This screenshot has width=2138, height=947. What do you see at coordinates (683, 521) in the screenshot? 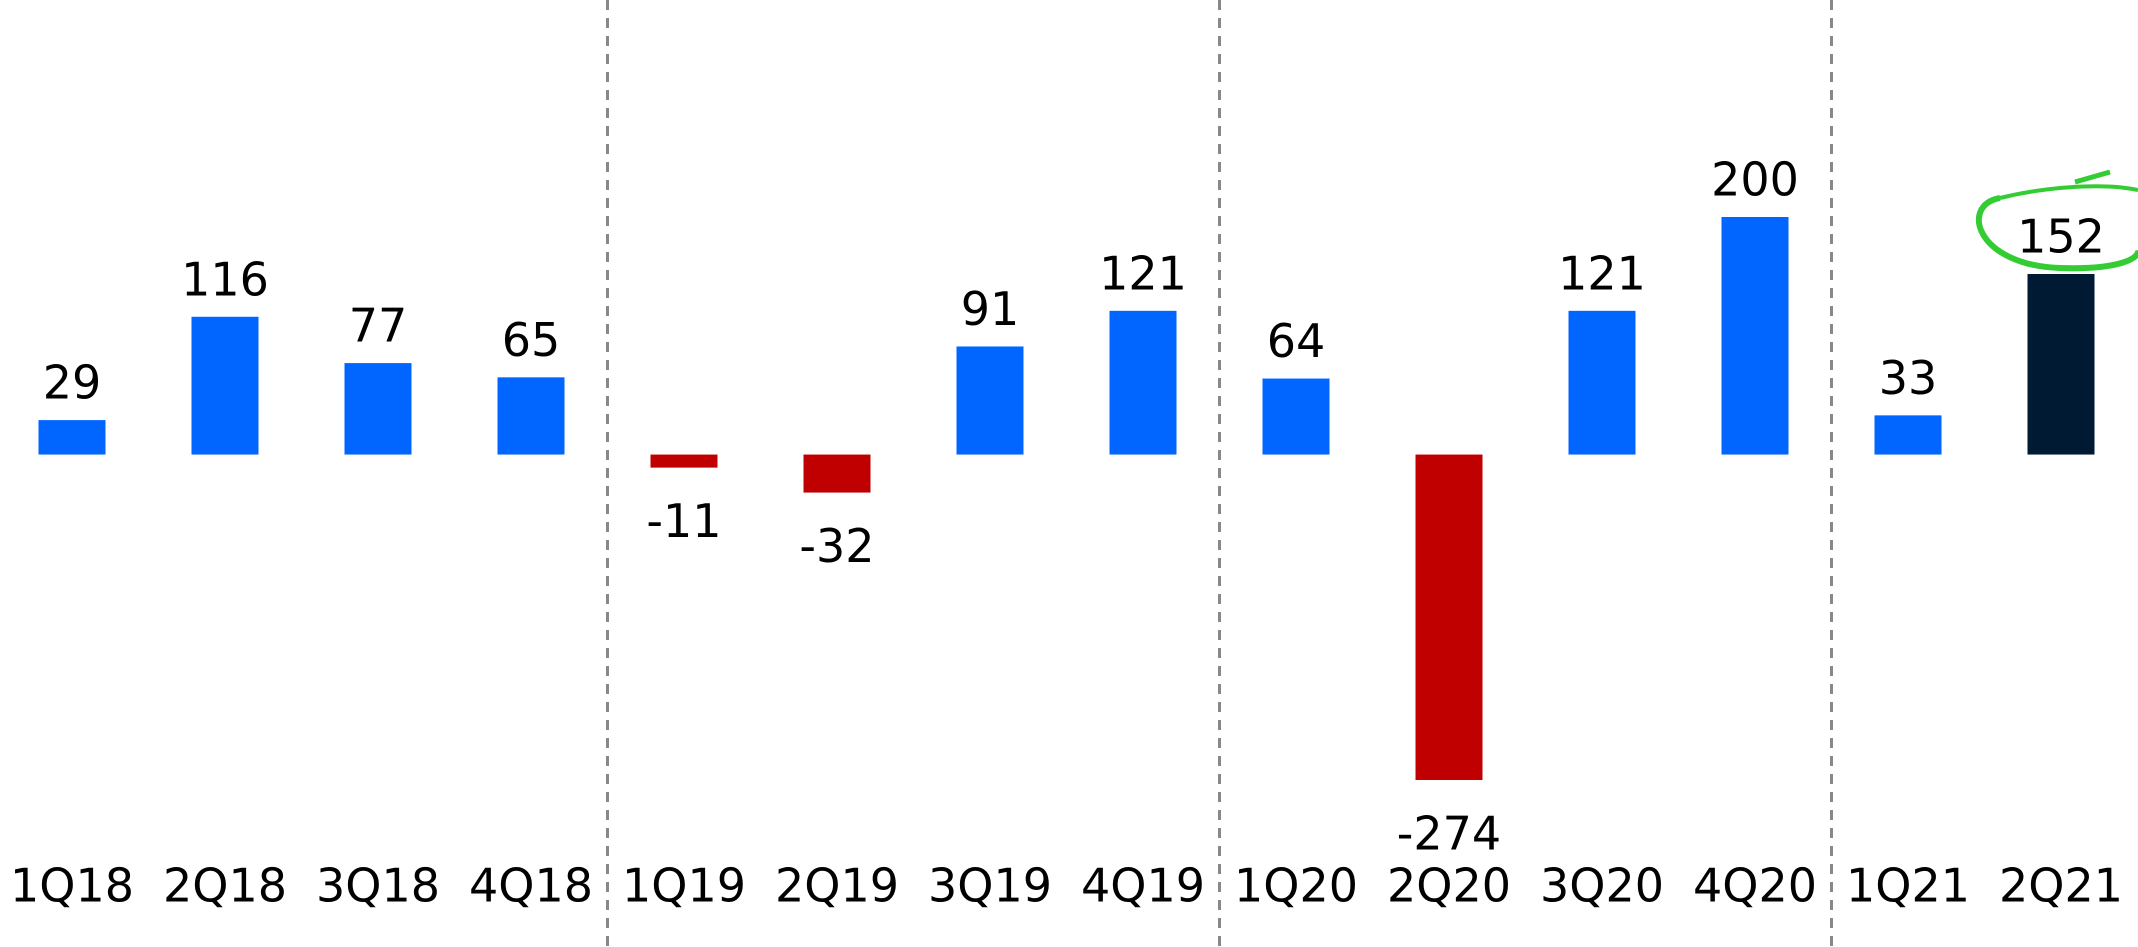
I see `value-label: -11` at bounding box center [683, 521].